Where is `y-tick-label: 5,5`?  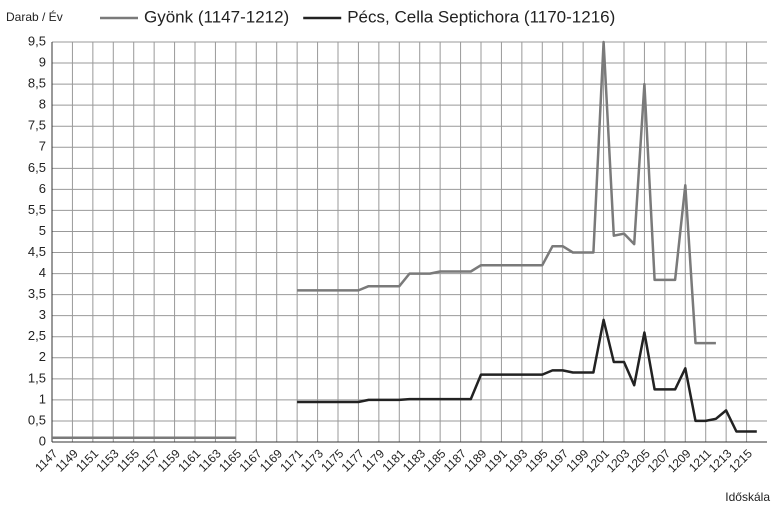
y-tick-label: 5,5 is located at coordinates (37, 209).